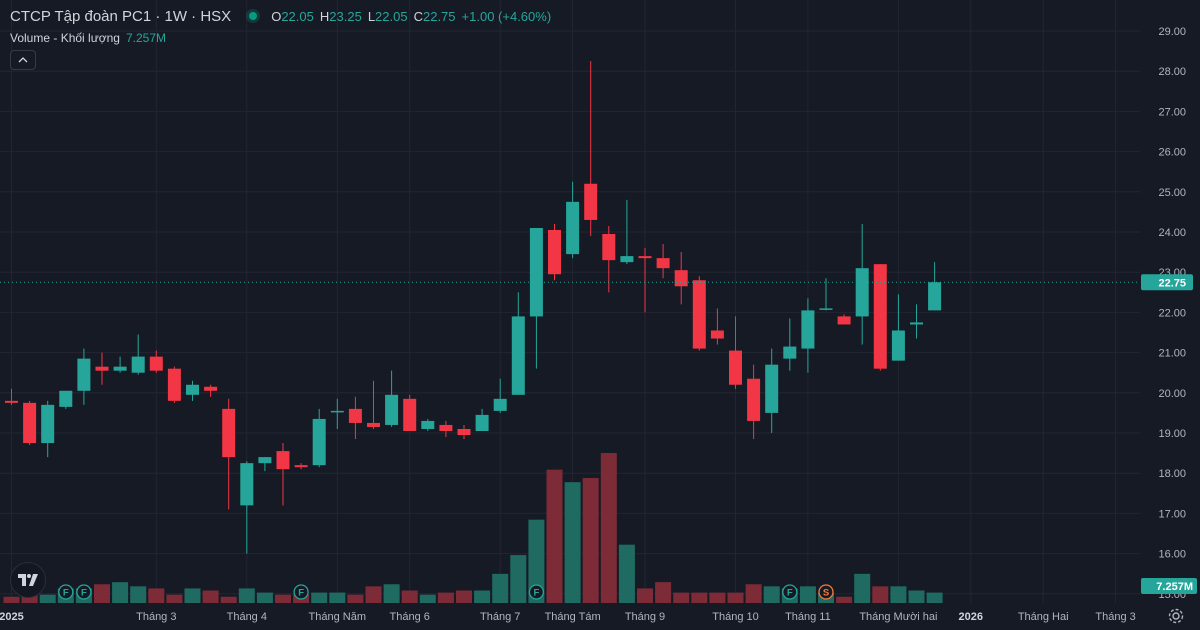  I want to click on last-price-tag, so click(1167, 282).